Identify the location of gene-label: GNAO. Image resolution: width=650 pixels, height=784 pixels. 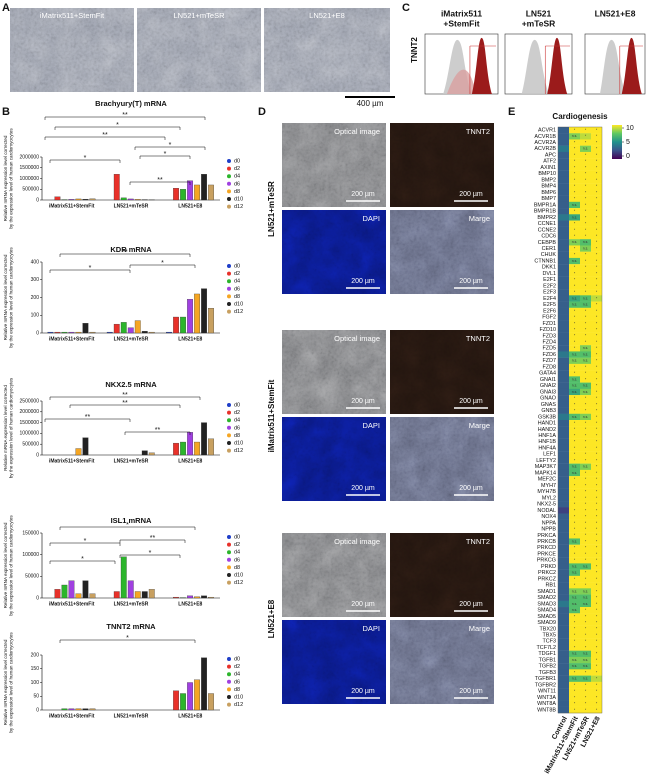
(548, 399).